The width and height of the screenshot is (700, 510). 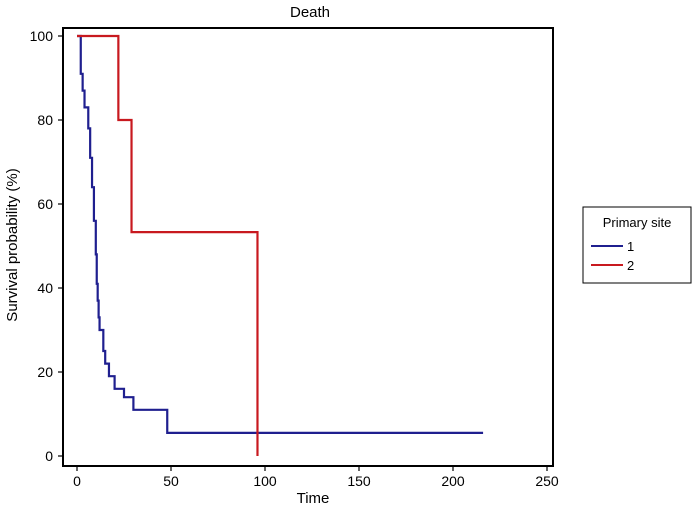 I want to click on legend-label-2: 2, so click(x=630, y=265).